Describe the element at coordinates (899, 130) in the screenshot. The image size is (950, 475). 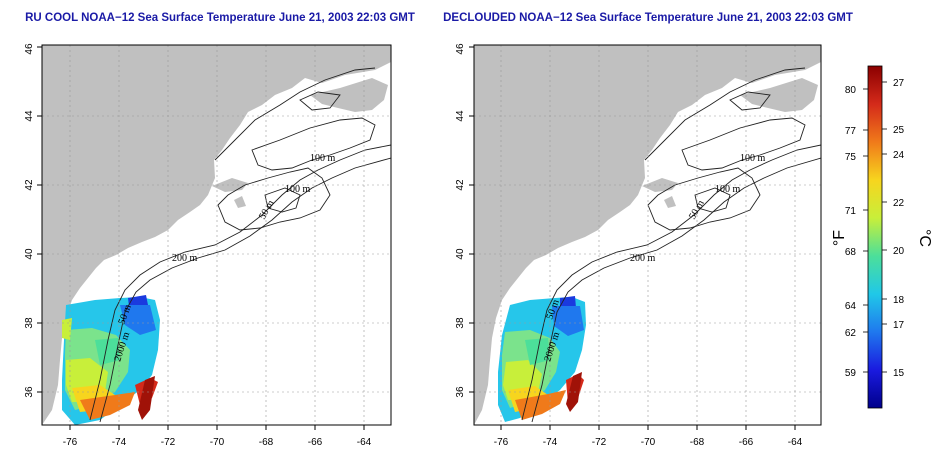
I see `celsius-tick: 25` at that location.